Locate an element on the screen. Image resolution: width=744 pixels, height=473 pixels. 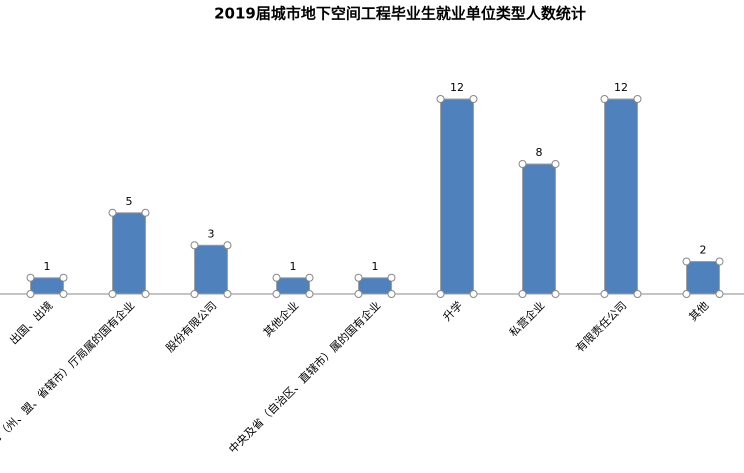
data-label: 5 is located at coordinates (129, 201).